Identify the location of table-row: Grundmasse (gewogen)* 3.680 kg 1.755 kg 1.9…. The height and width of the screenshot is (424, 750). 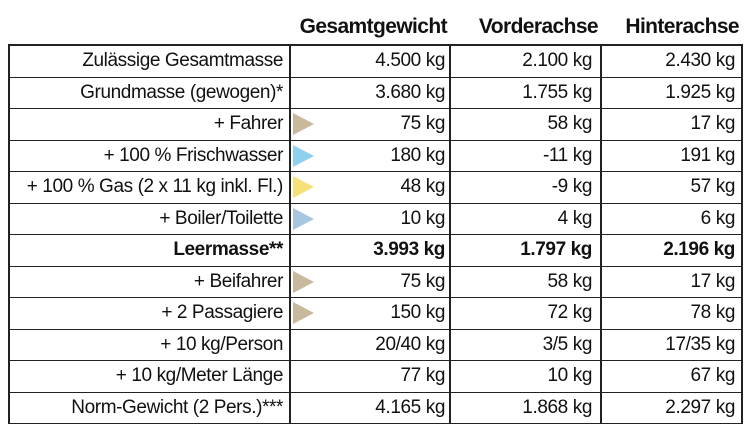
(375, 93).